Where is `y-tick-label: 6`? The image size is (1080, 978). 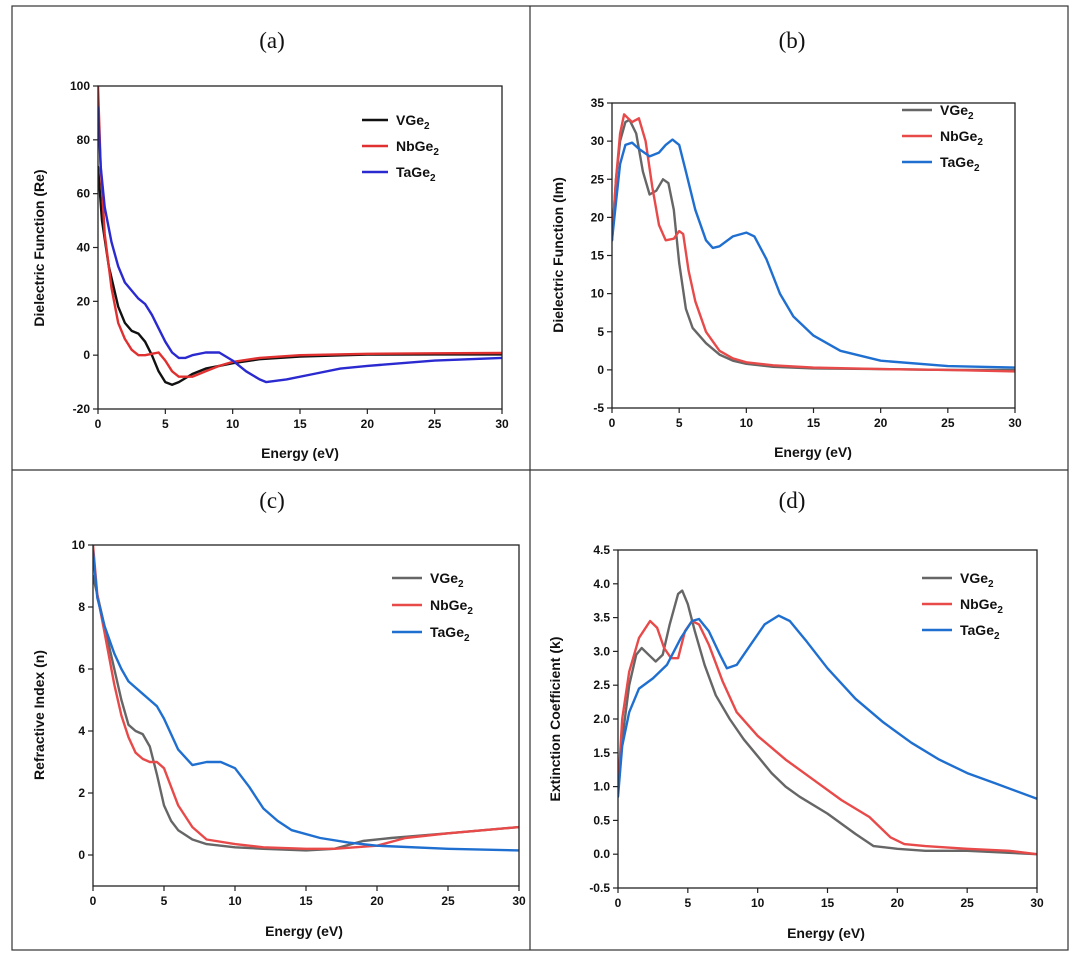
y-tick-label: 6 is located at coordinates (81, 669).